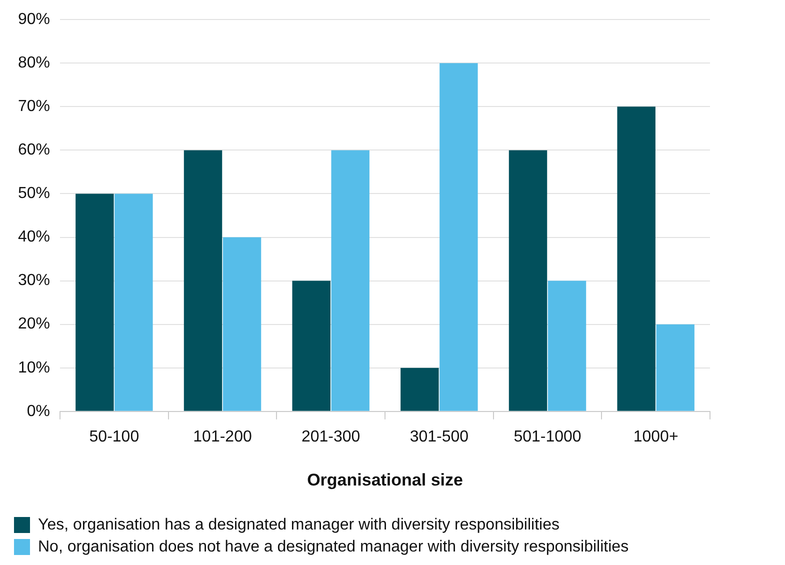 This screenshot has height=565, width=785. I want to click on x-tick-label: 50-100, so click(114, 437).